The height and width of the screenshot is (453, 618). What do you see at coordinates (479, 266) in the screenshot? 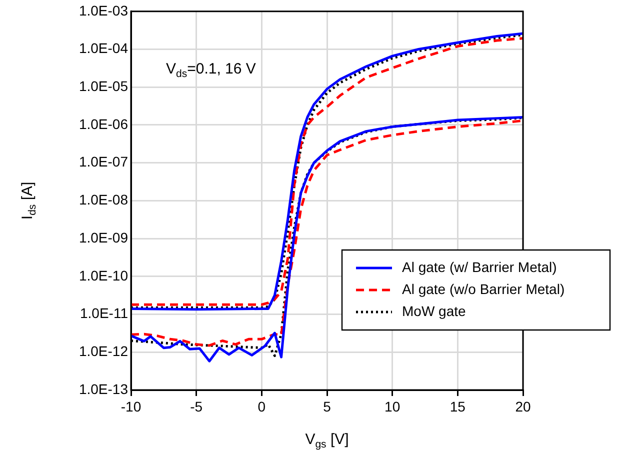
I see `legend-label: Al gate (w/ Barrier Metal)` at bounding box center [479, 266].